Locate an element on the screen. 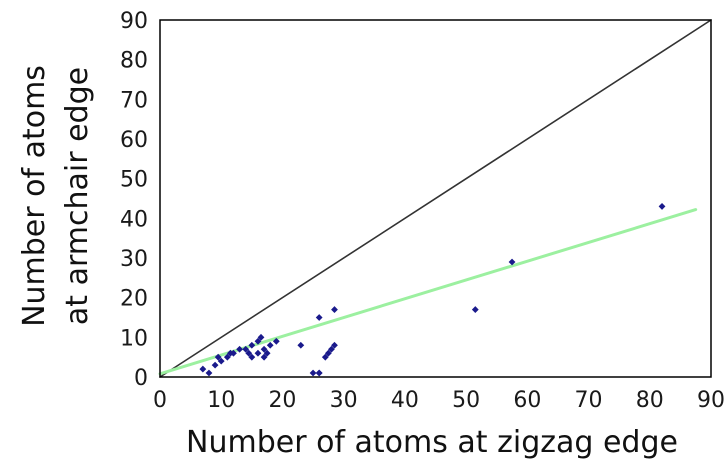 The height and width of the screenshot is (465, 727). y-axis-ticks: 0 10 20 30 40 50 60 70 80 90 is located at coordinates (134, 200).